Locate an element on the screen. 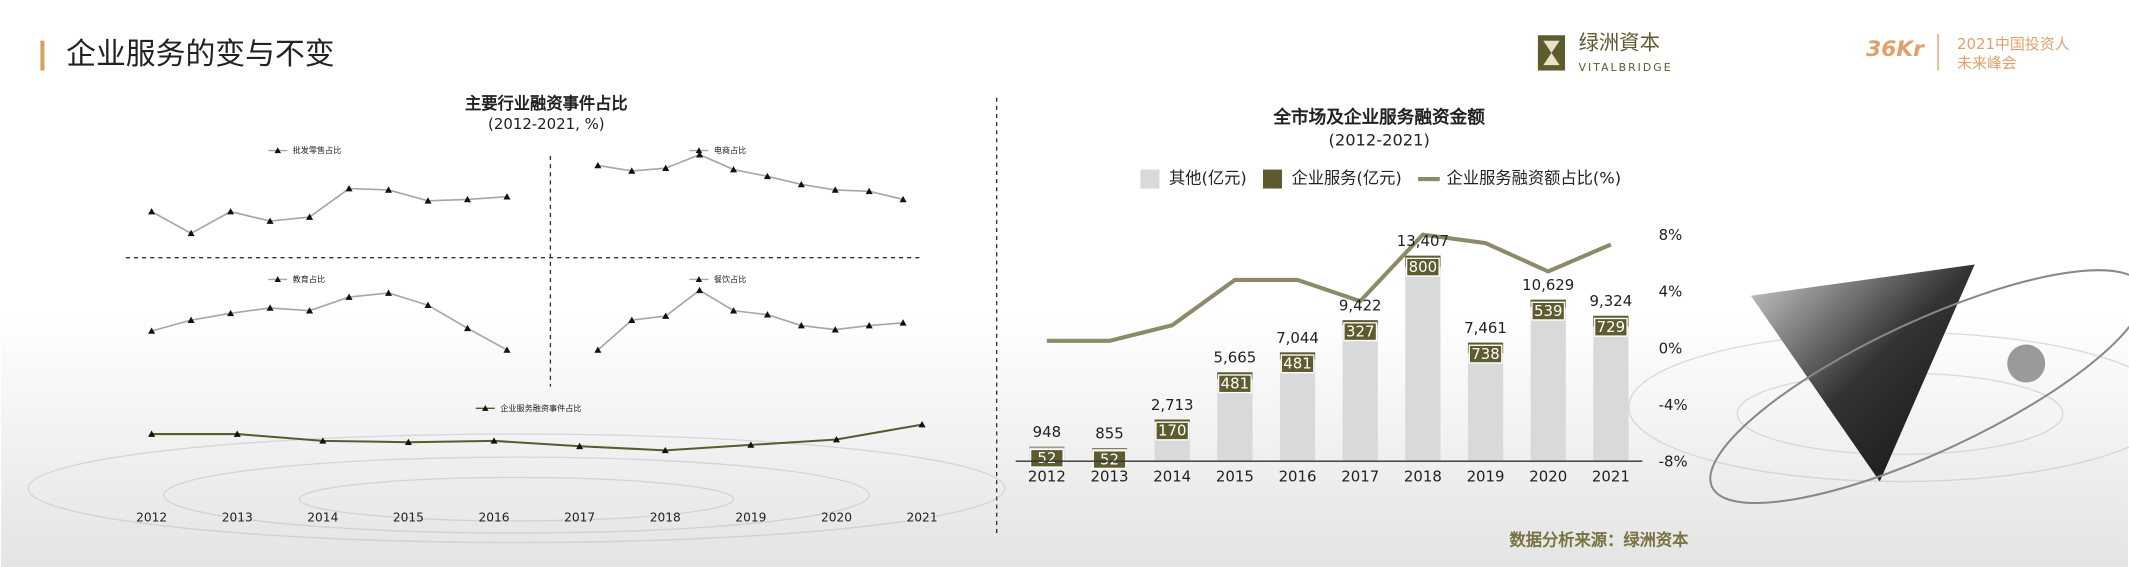 Image resolution: width=2129 pixels, height=567 pixels. title-accent is located at coordinates (42, 55).